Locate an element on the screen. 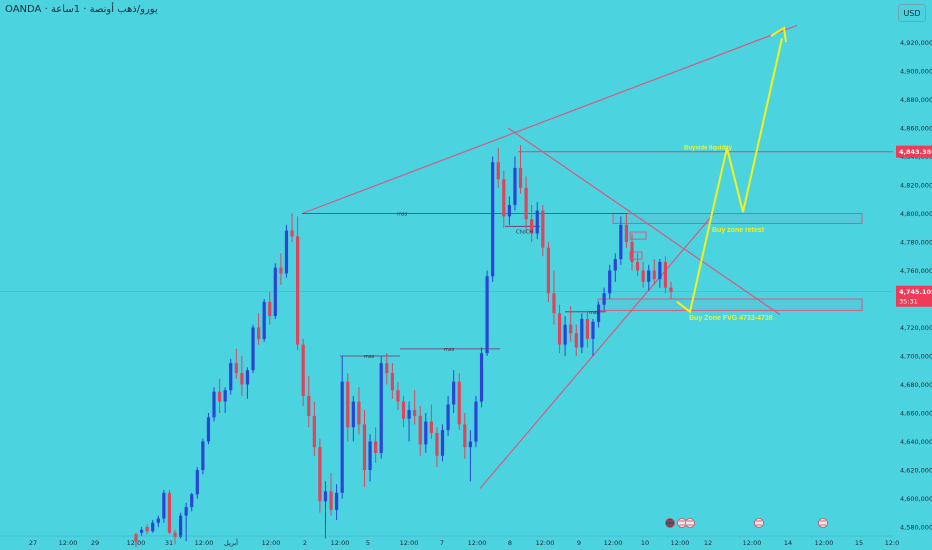 The image size is (932, 550). price-tick-label: 4,900,000 is located at coordinates (916, 72).